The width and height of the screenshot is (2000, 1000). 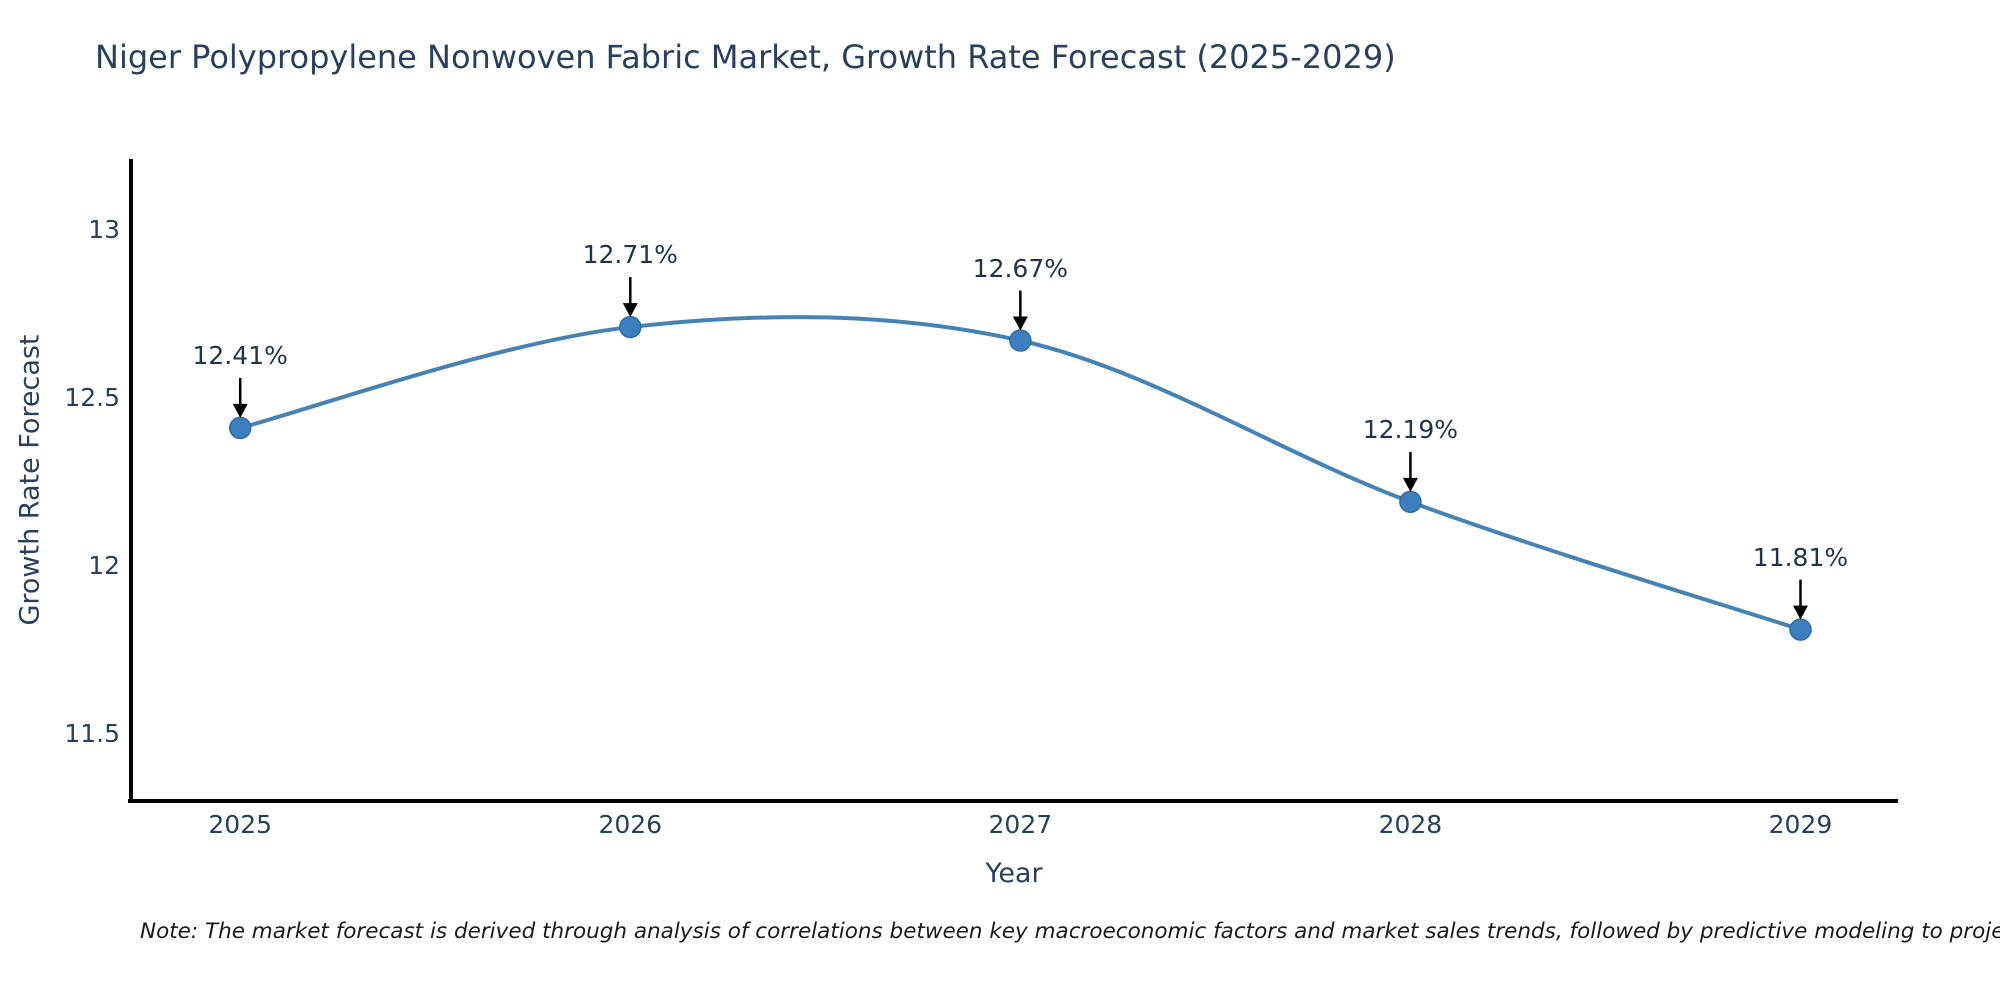 What do you see at coordinates (1020, 824) in the screenshot?
I see `x-tick-label-2027: 2027` at bounding box center [1020, 824].